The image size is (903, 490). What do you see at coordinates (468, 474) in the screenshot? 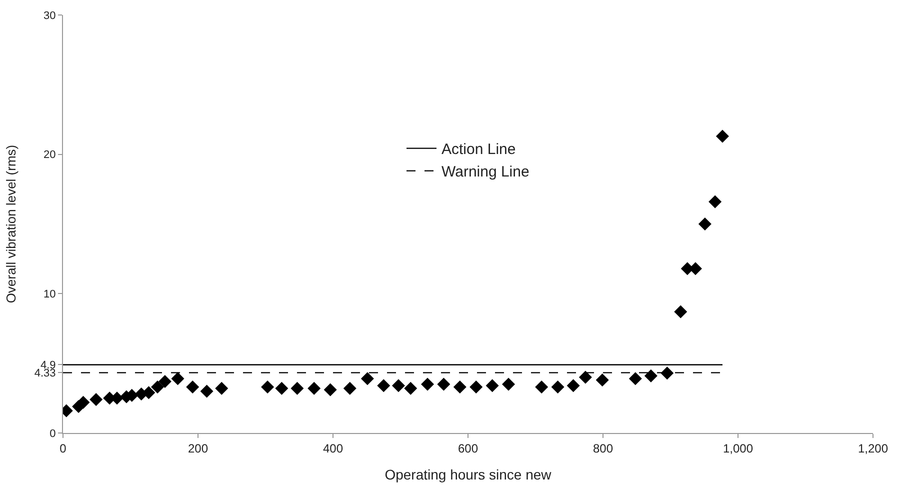
I see `x-axis-title: Operating hours since new` at bounding box center [468, 474].